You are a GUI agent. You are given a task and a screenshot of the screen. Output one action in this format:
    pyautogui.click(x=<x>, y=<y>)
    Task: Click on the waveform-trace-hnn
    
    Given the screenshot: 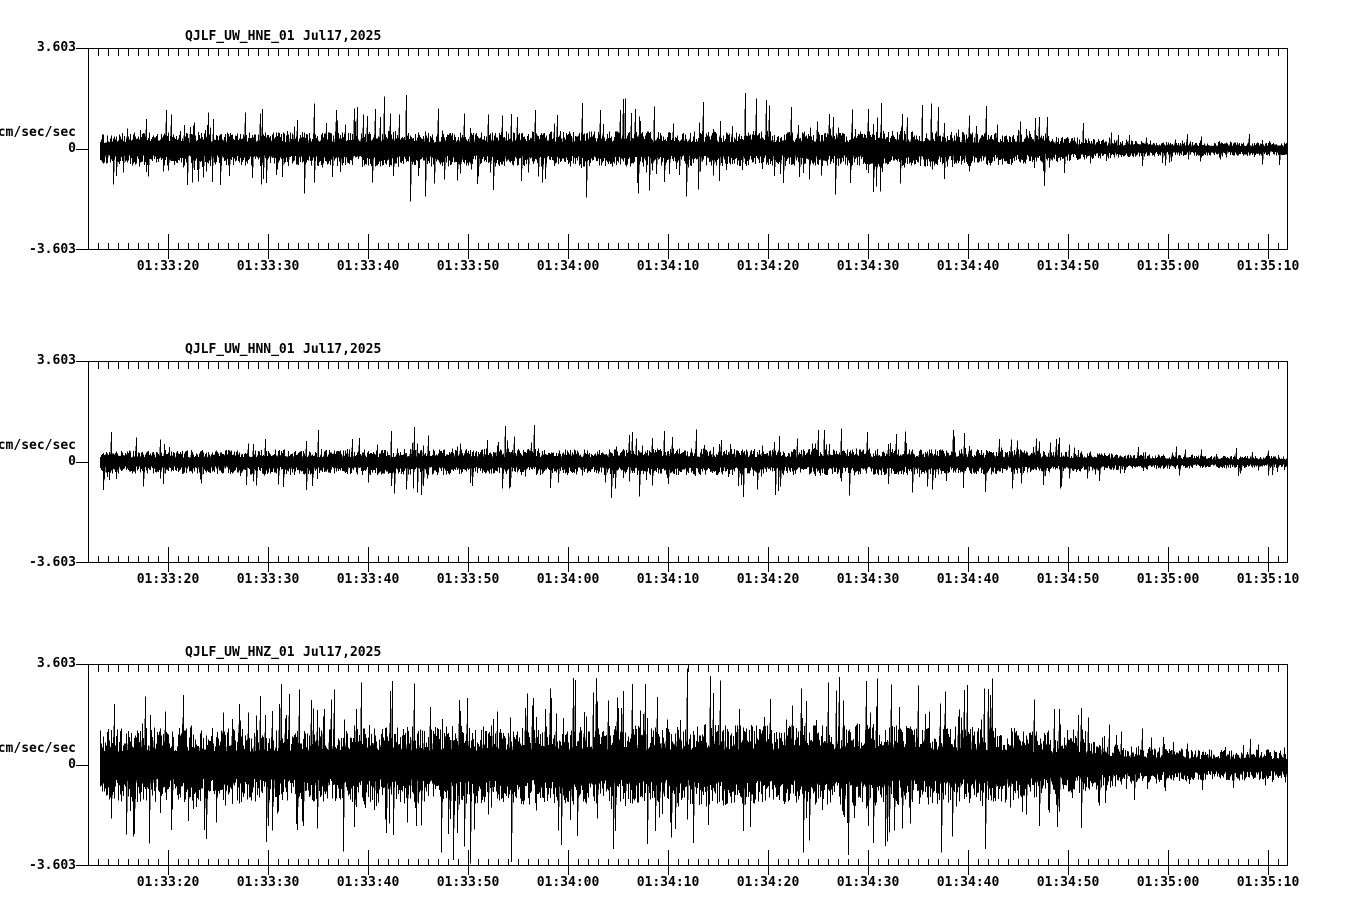 What is the action you would take?
    pyautogui.click(x=694, y=461)
    